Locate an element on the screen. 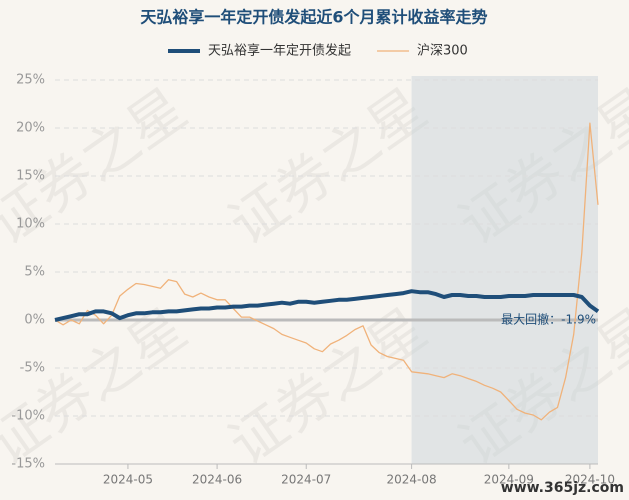 The image size is (629, 500). y-tick-label: -10% is located at coordinates (28, 416).